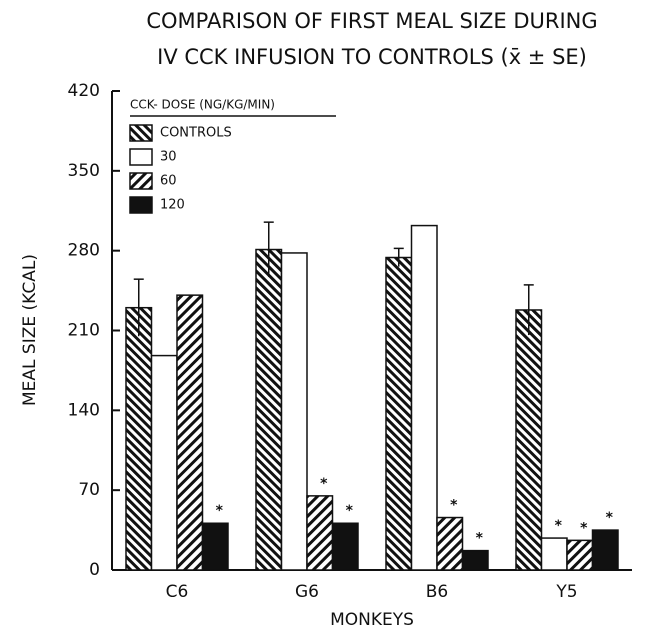 The image size is (648, 638). I want to click on x-axis-label: MONKEYS, so click(372, 620).